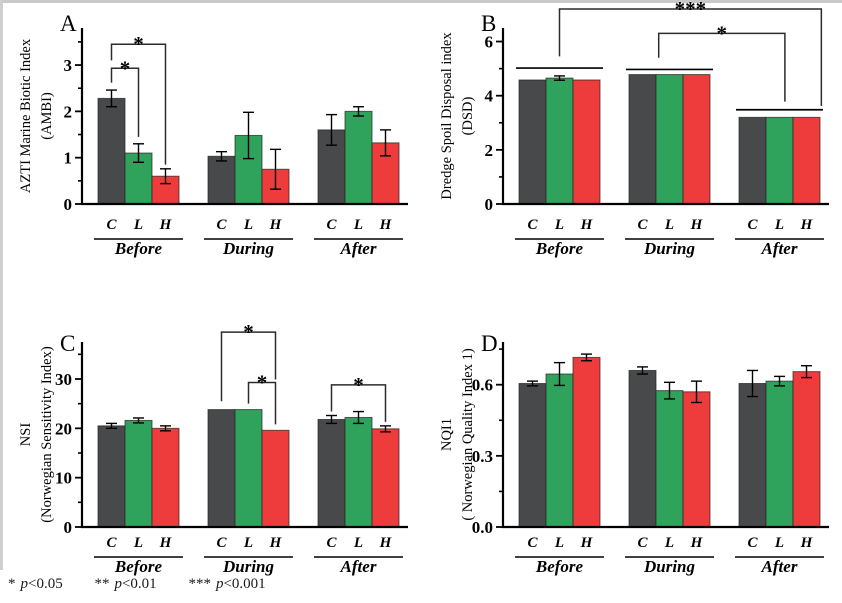 This screenshot has width=842, height=603. Describe the element at coordinates (482, 456) in the screenshot. I see `tick-label: 0.3` at that location.